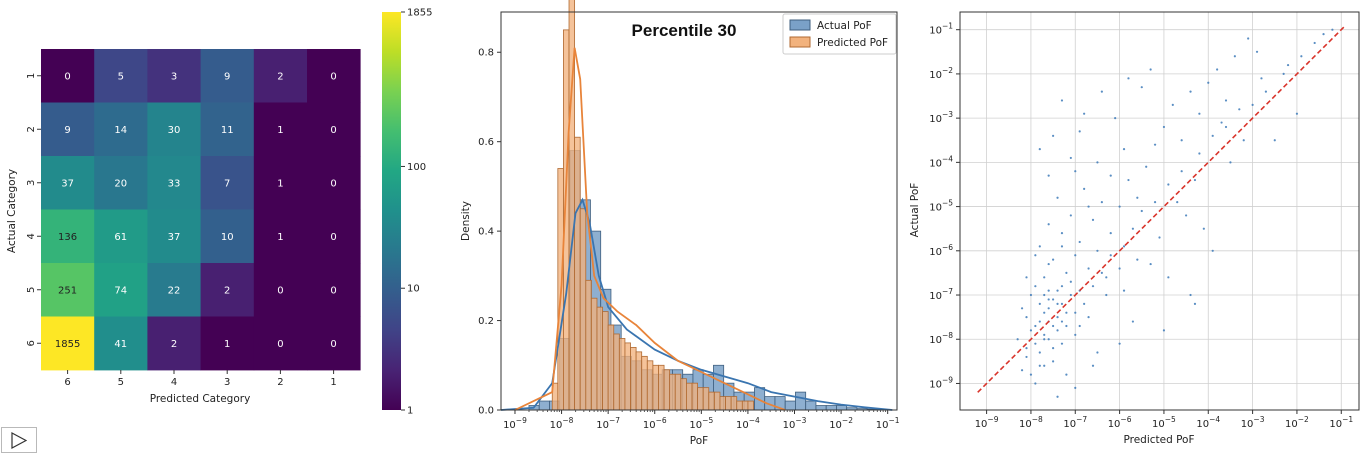 This screenshot has height=454, width=1366. I want to click on scatter-y-tick-label: 10⁻⁸, so click(941, 338).